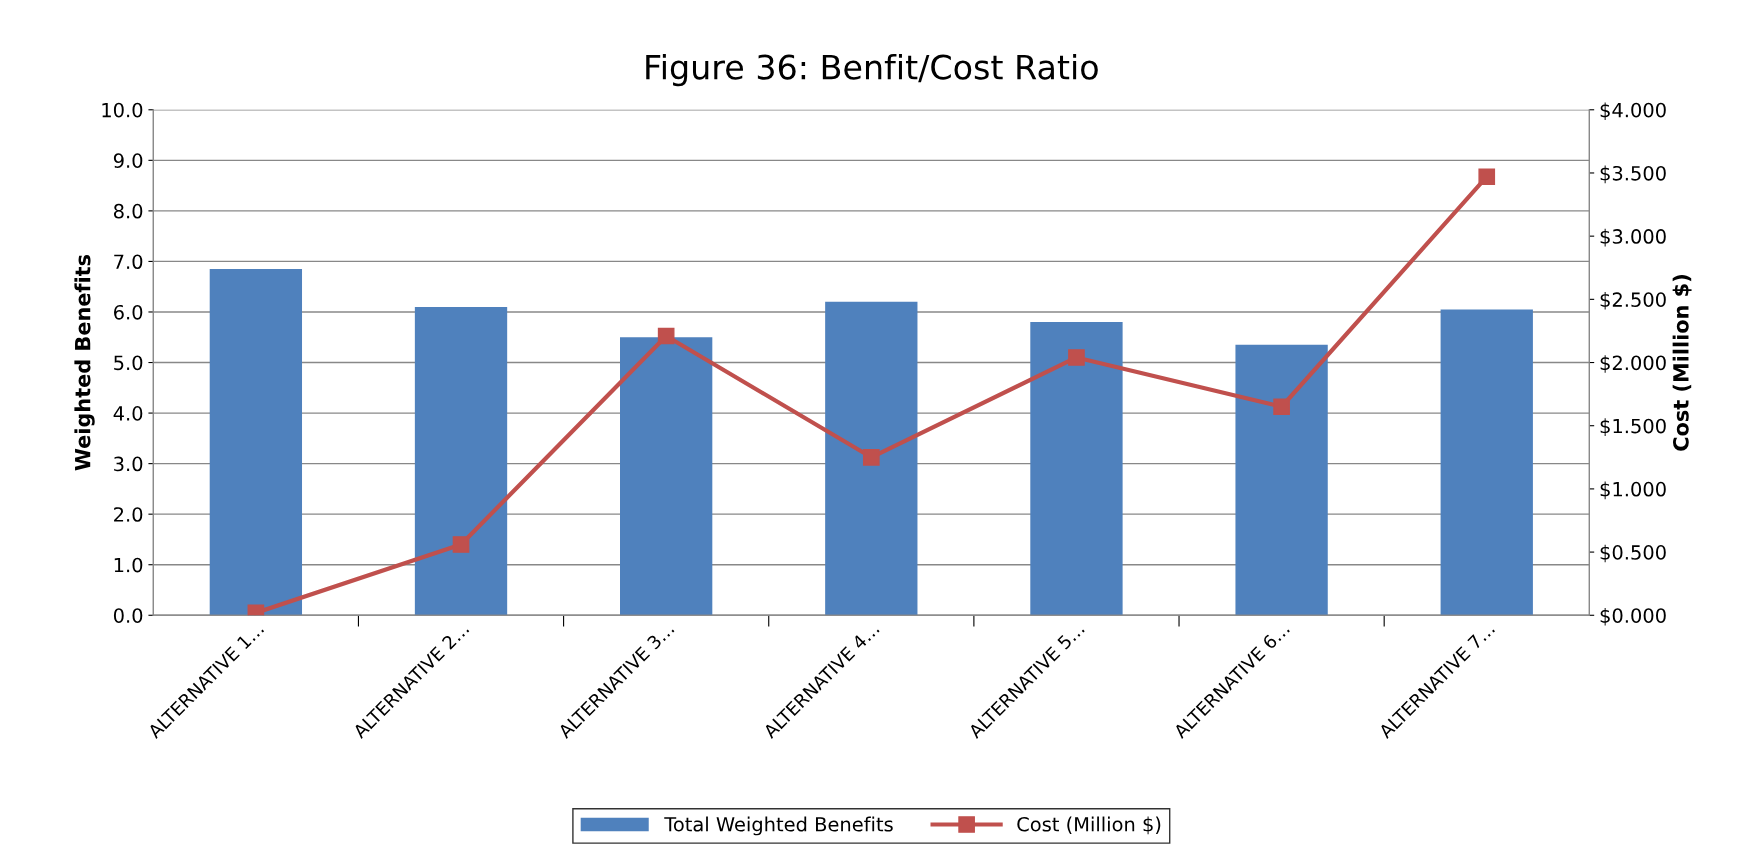 The width and height of the screenshot is (1762, 851). What do you see at coordinates (1633, 427) in the screenshot?
I see `y2-tick-label: $1.500` at bounding box center [1633, 427].